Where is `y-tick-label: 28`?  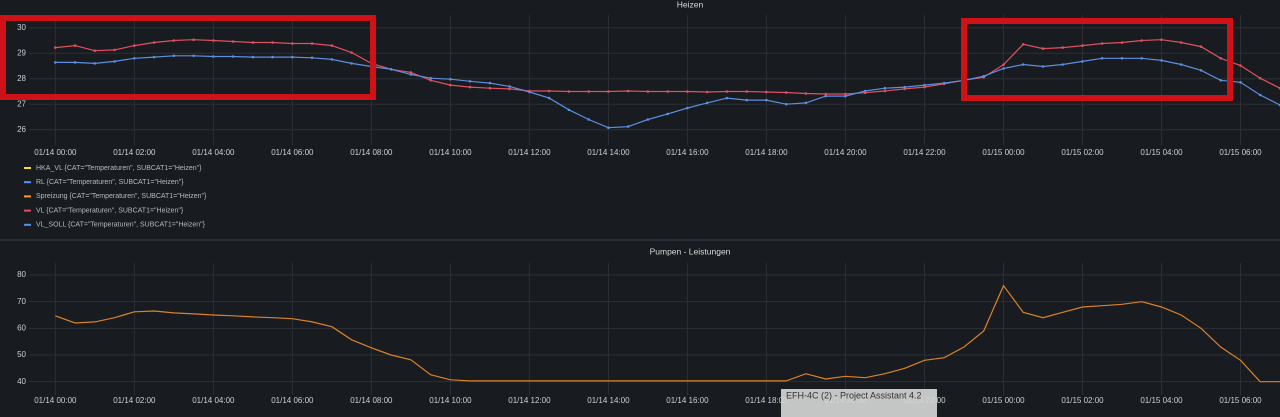 y-tick-label: 28 is located at coordinates (21, 78).